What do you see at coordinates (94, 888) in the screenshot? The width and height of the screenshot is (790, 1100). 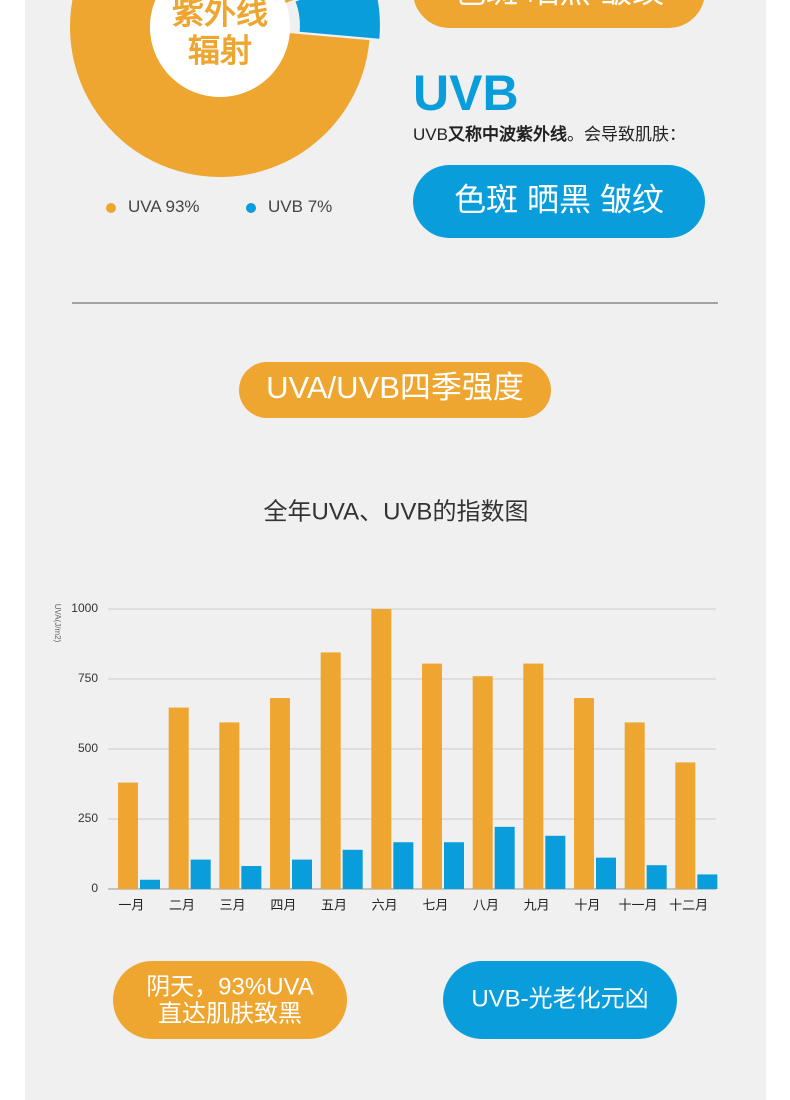 I see `y-tick-label: 0` at bounding box center [94, 888].